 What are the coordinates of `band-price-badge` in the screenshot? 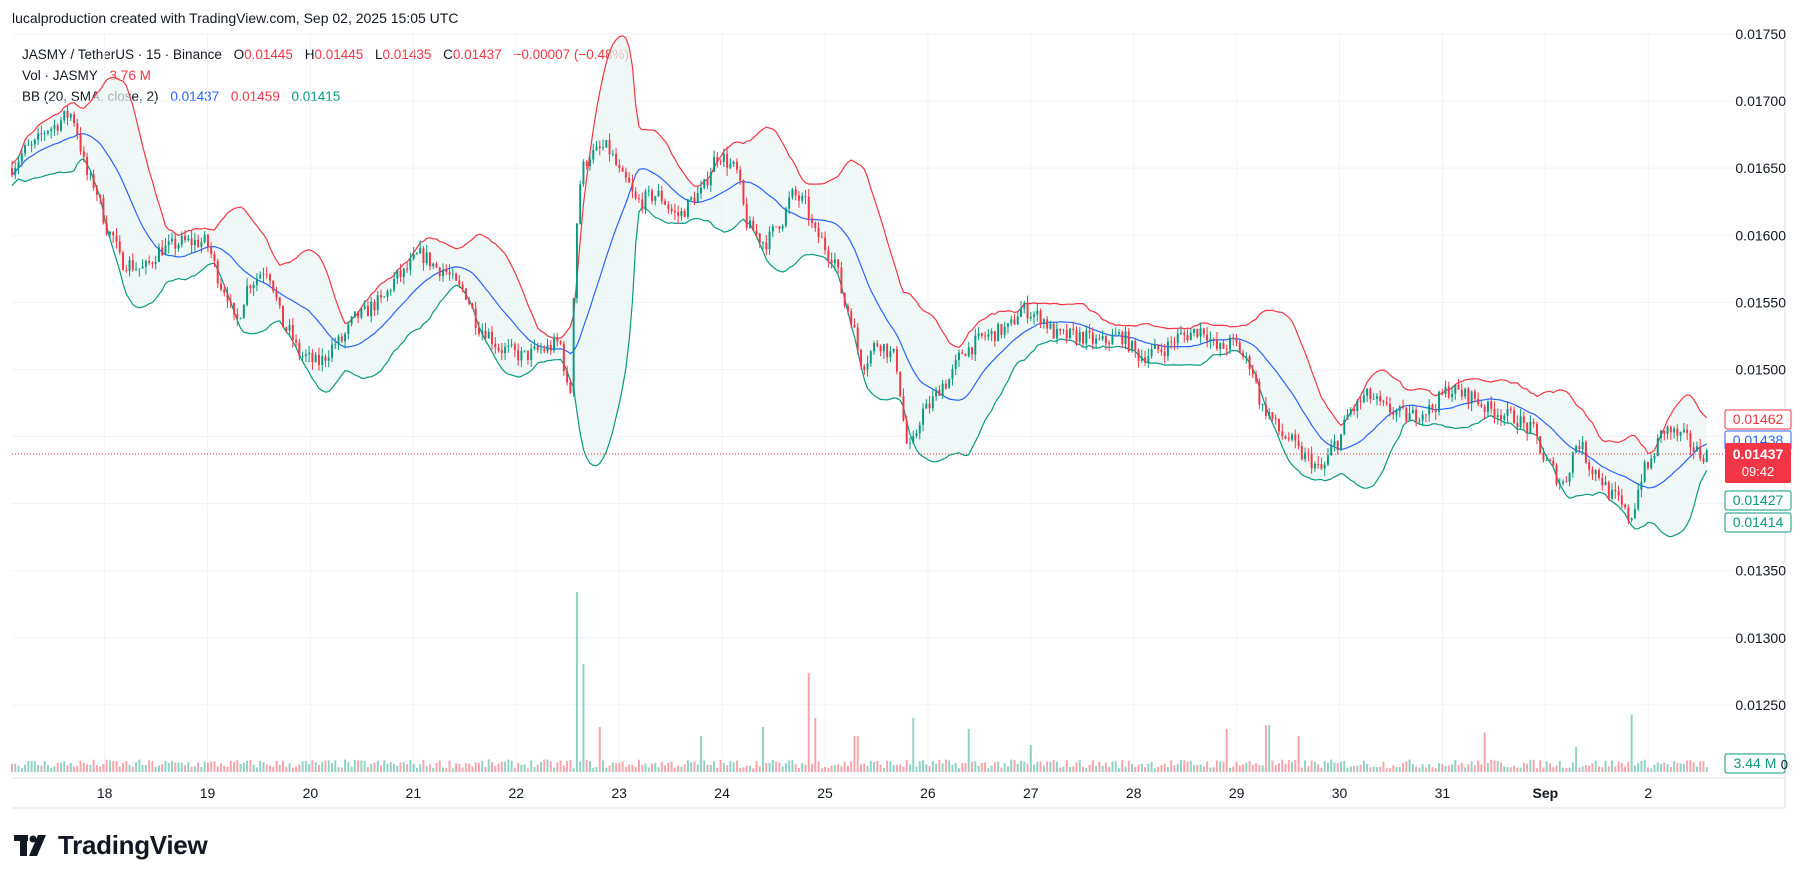 It's located at (1758, 522).